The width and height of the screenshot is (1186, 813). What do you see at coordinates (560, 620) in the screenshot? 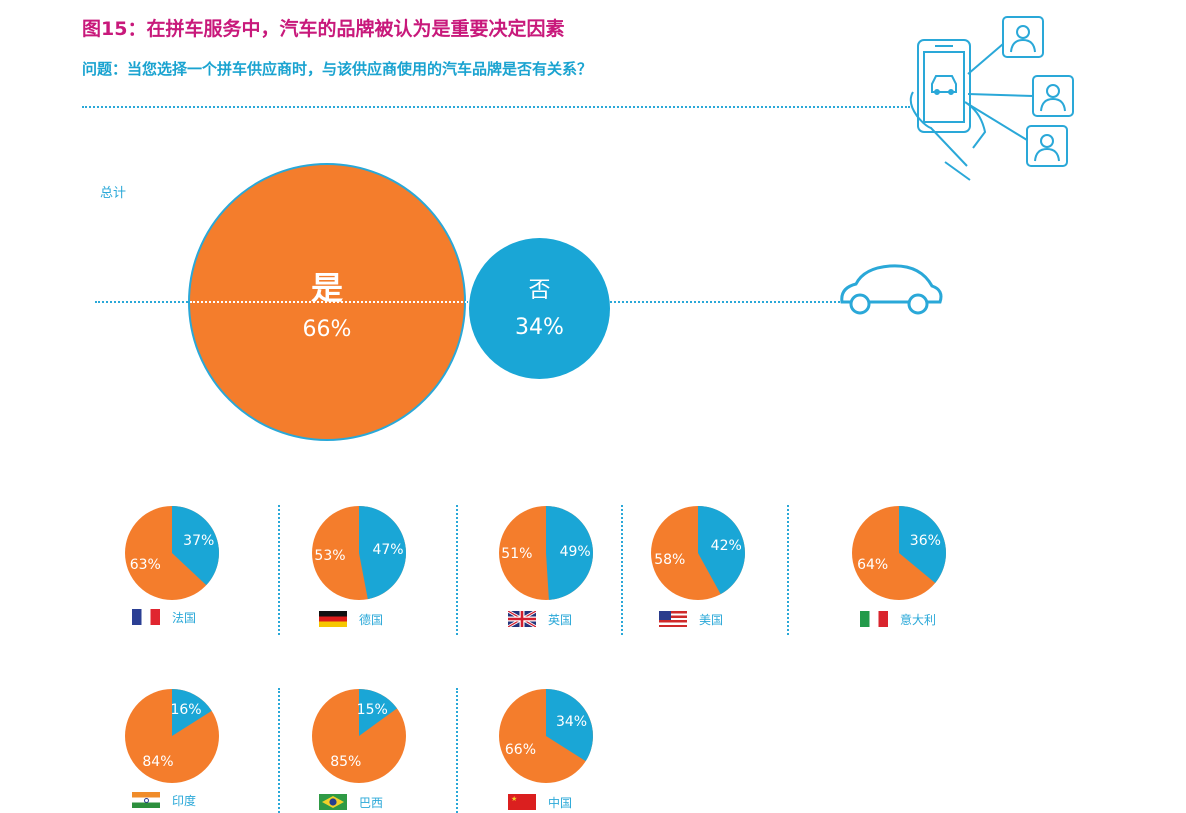
I see `country-label-2: 英国` at bounding box center [560, 620].